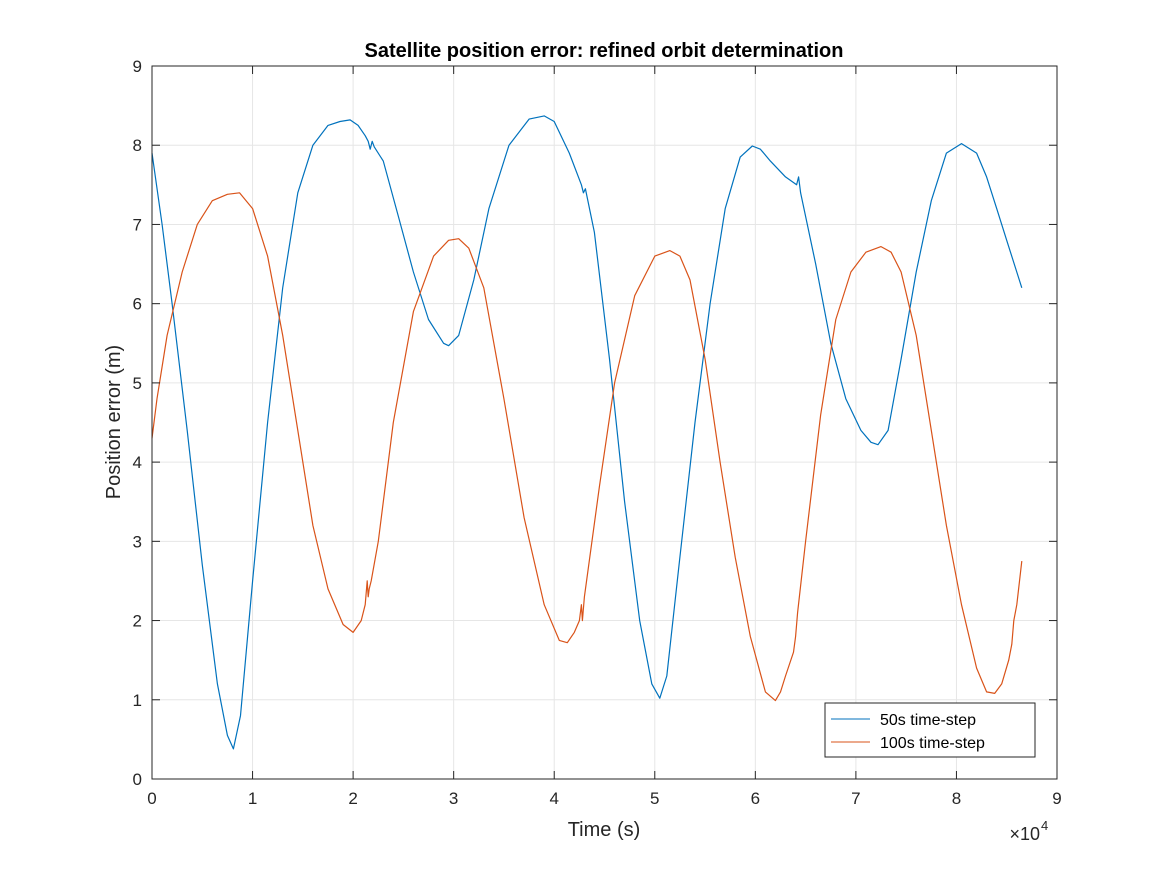 The width and height of the screenshot is (1167, 875). I want to click on y-tick-label: 6, so click(137, 304).